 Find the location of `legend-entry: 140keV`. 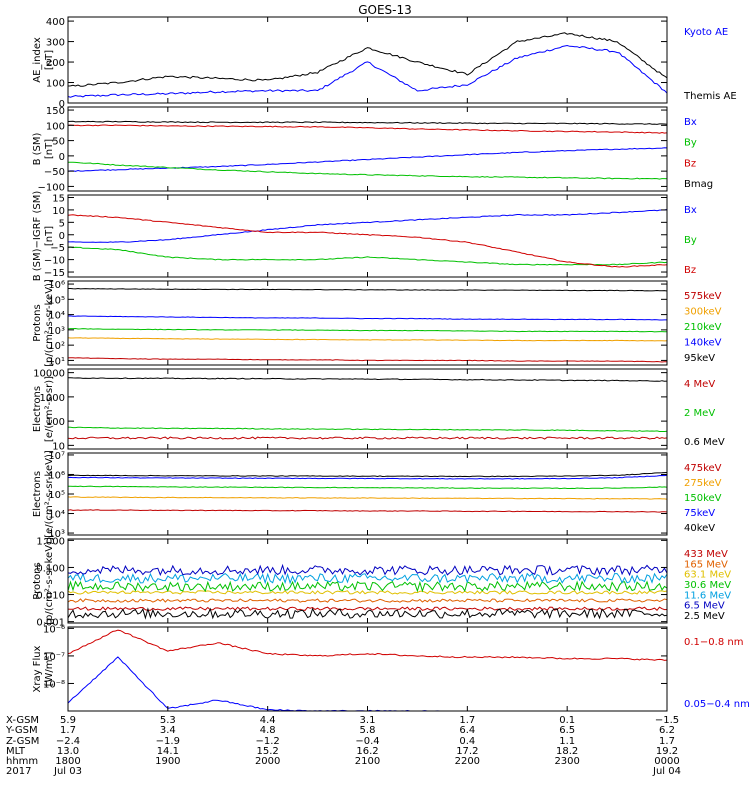

legend-entry: 140keV is located at coordinates (703, 343).